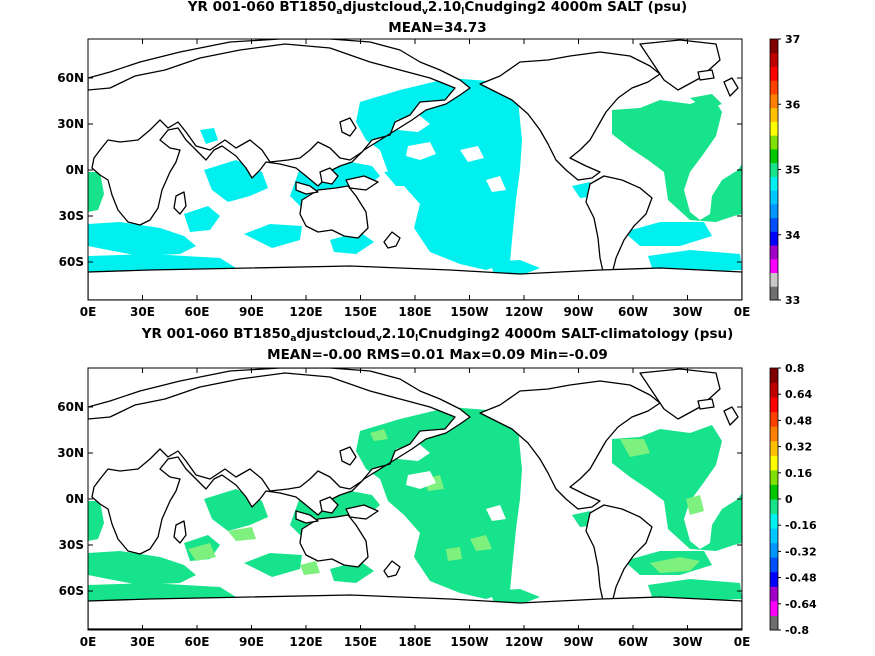  Describe the element at coordinates (197, 642) in the screenshot. I see `panel2-x-tick-label: 60E` at that location.